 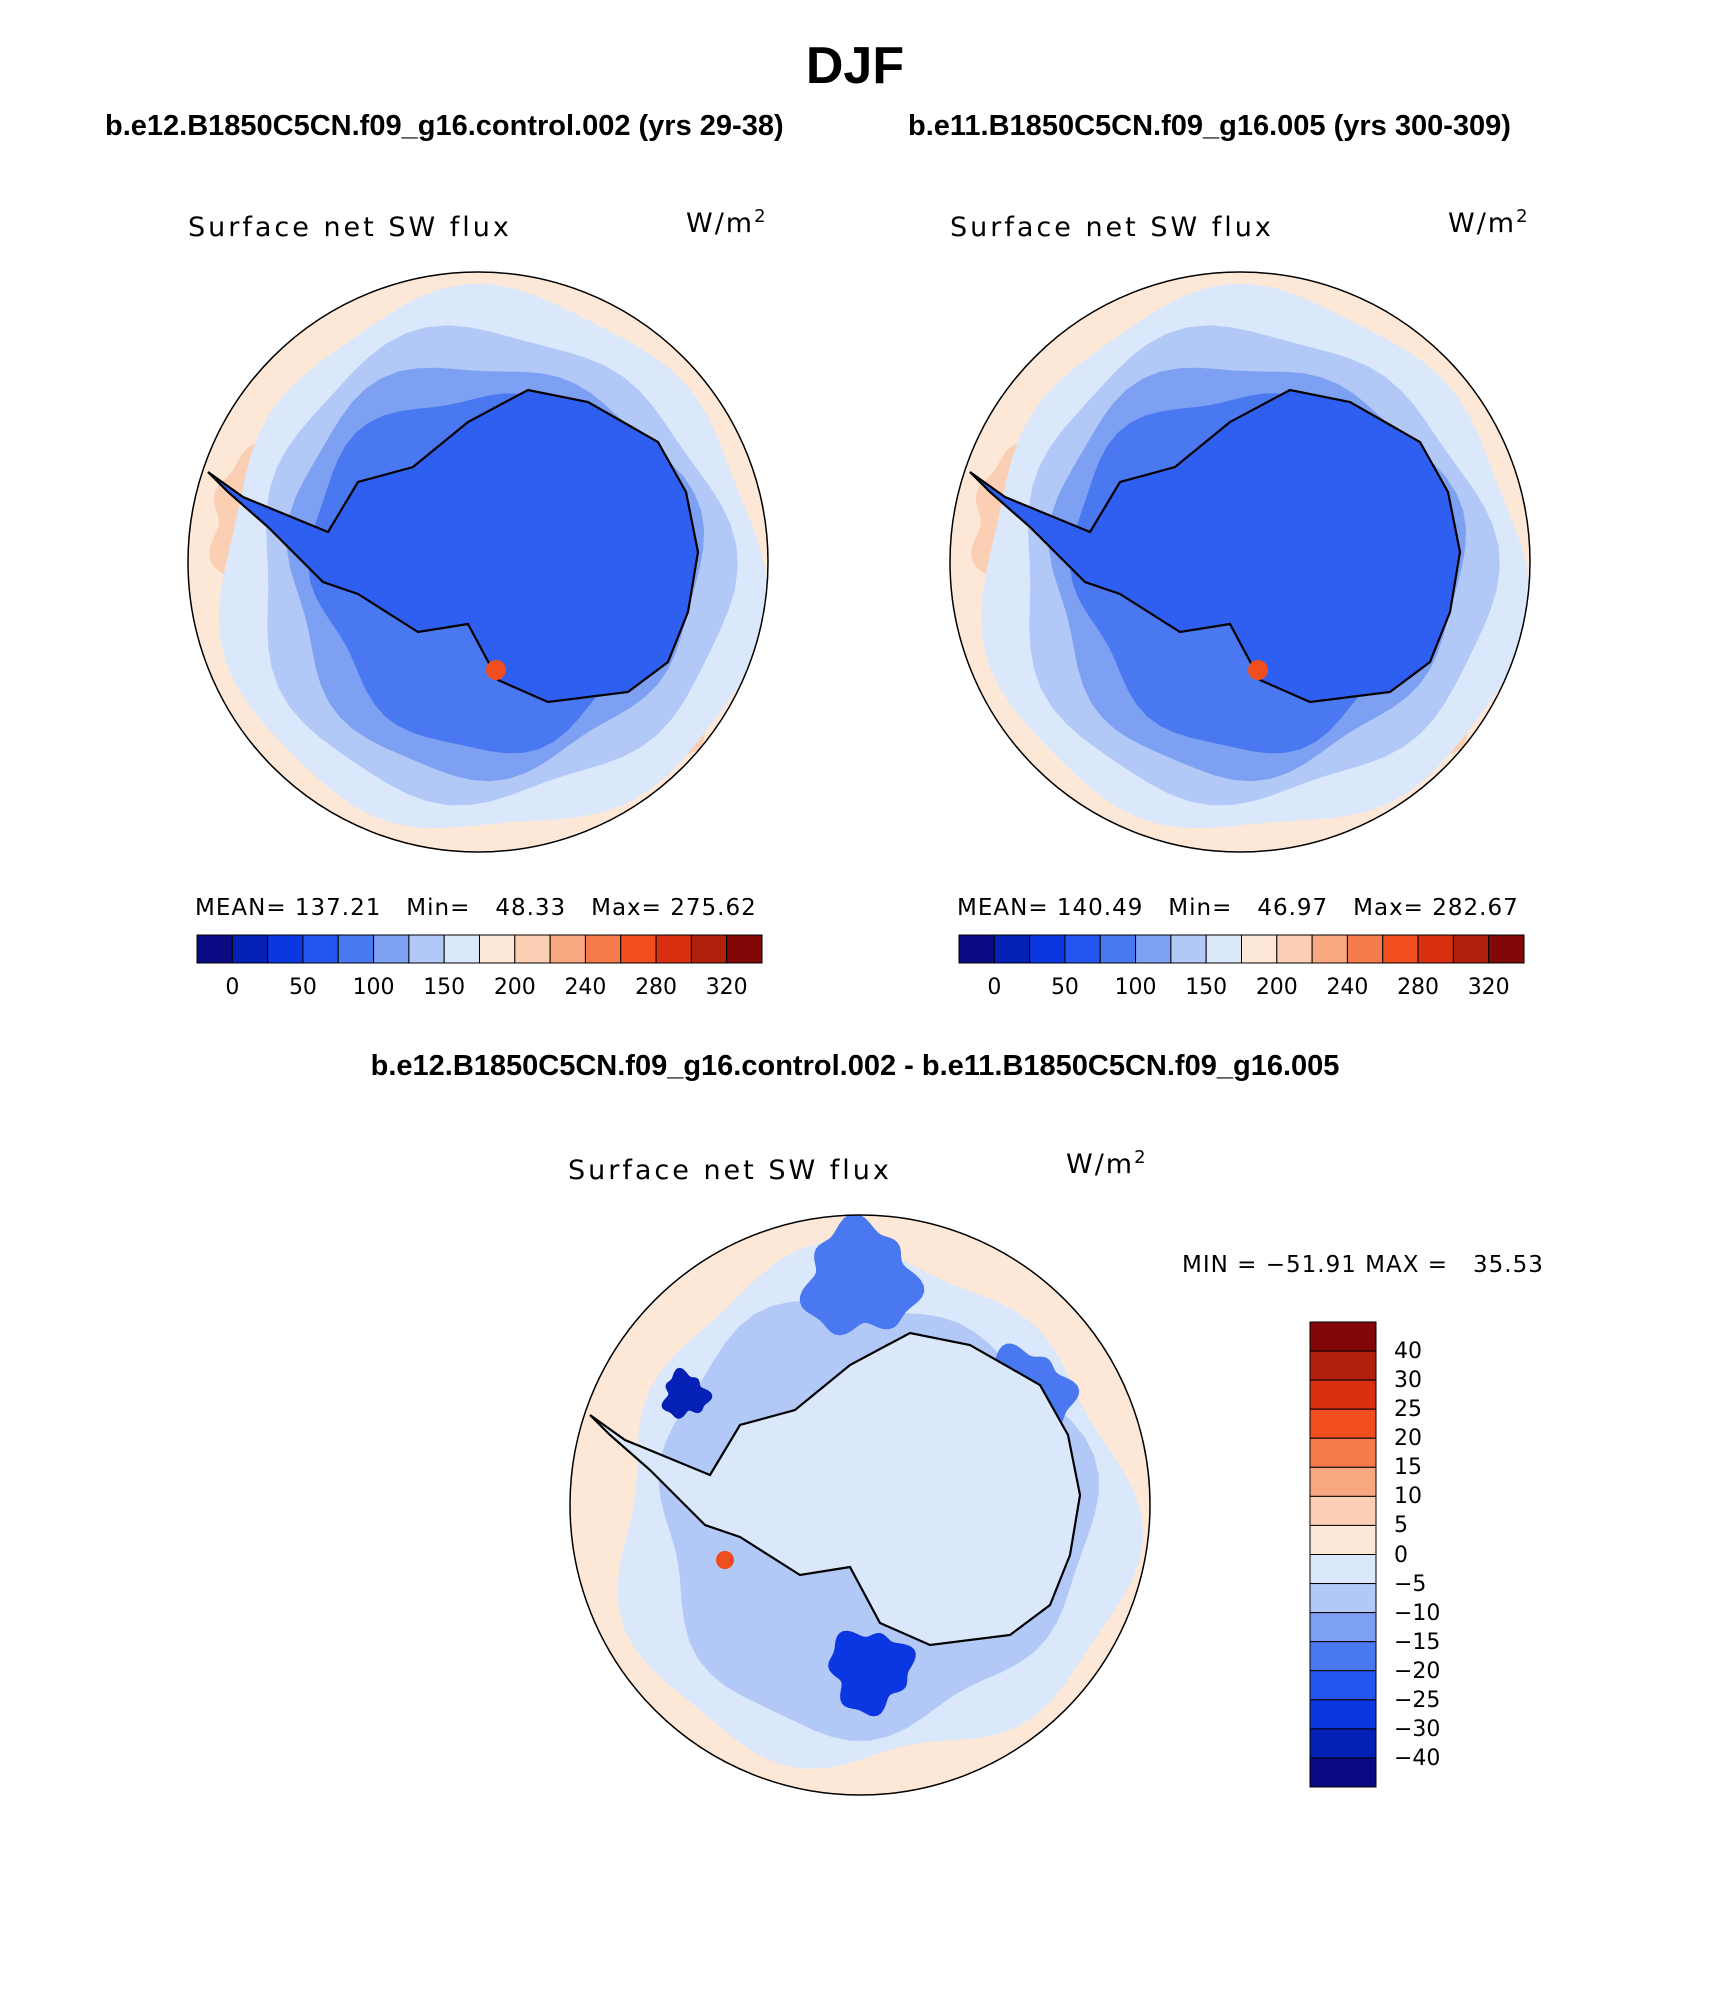 What do you see at coordinates (476, 908) in the screenshot?
I see `left-stats: MEAN= 137.21 Min= 48.33 Max= 275.62` at bounding box center [476, 908].